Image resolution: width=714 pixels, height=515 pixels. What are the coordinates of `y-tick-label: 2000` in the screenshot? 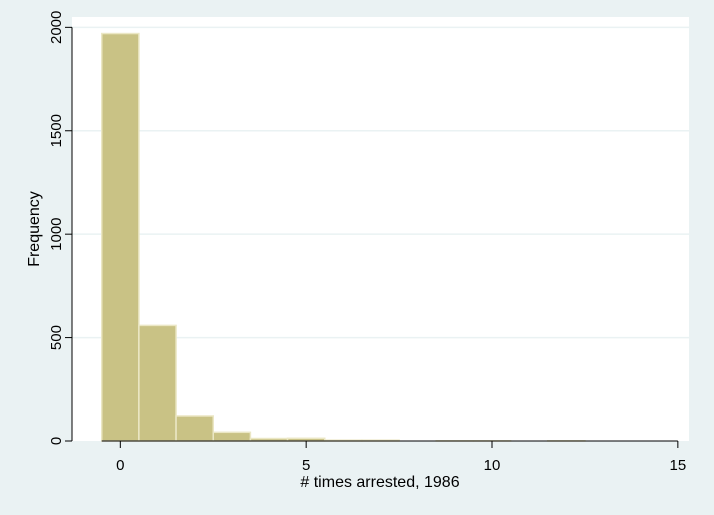 It's located at (56, 27).